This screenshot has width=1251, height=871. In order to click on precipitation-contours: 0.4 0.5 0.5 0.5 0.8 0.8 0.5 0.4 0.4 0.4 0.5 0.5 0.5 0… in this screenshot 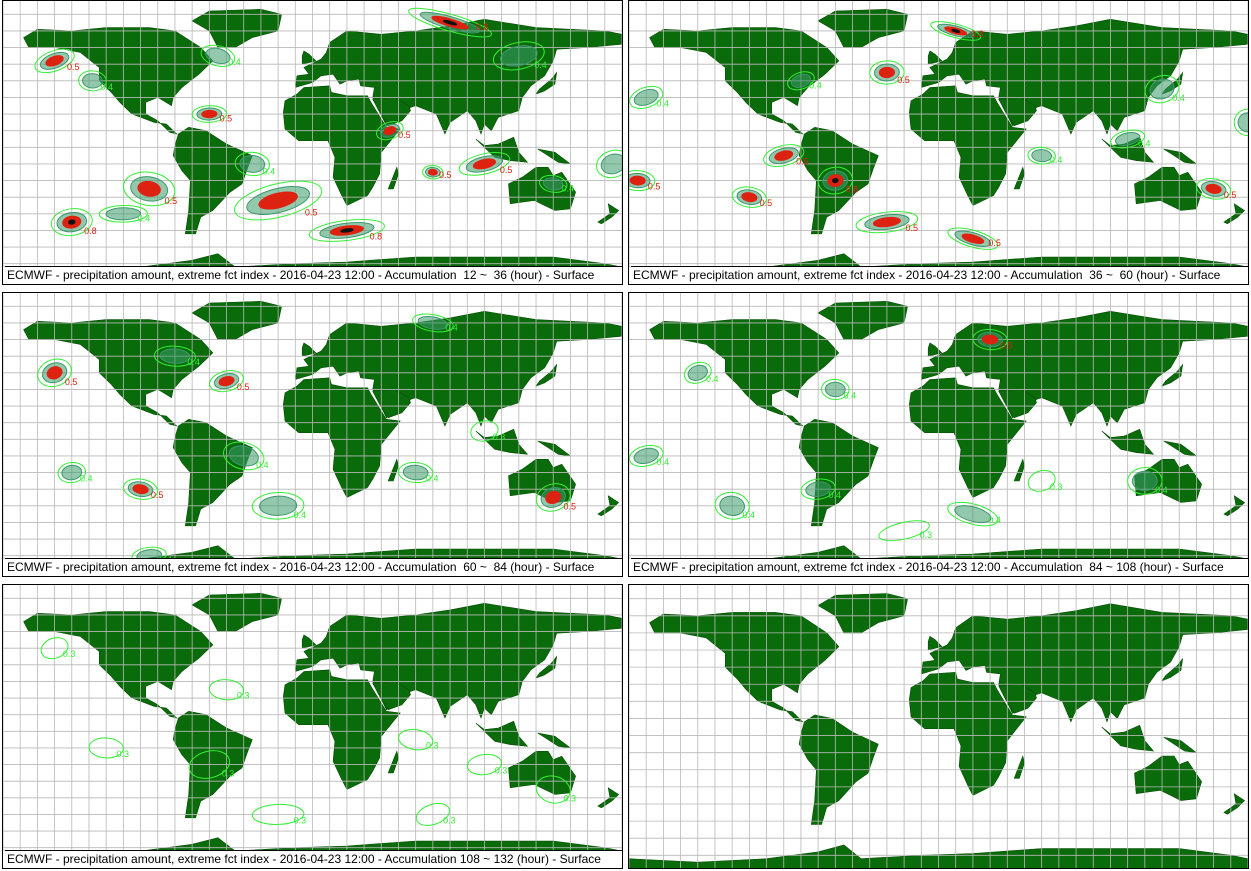, I will do `click(938, 135)`.